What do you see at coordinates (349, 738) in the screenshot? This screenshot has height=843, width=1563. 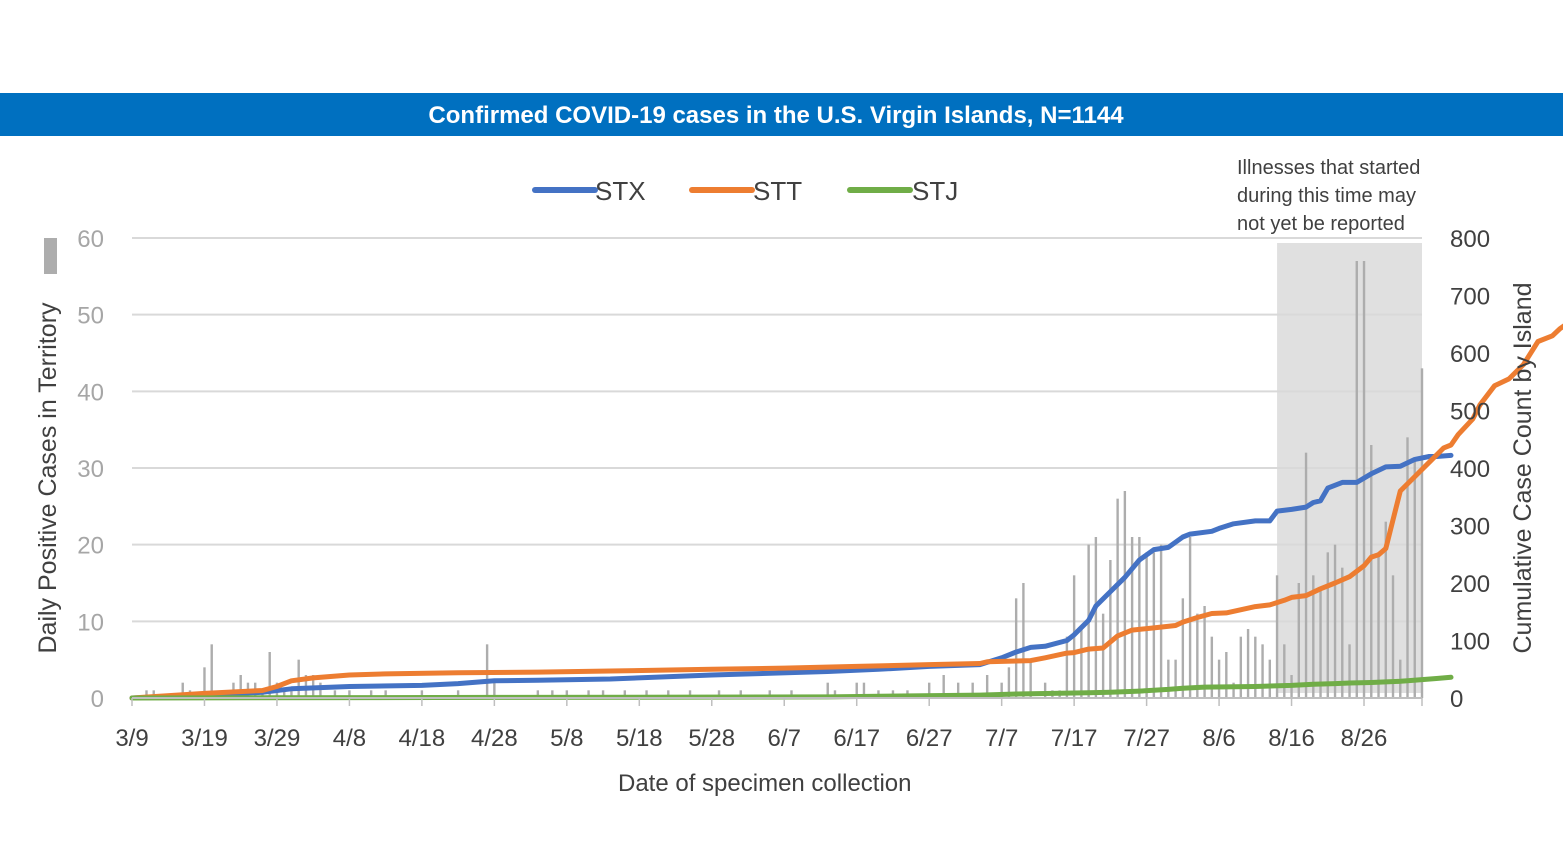 I see `x-tick-label: 4/8` at bounding box center [349, 738].